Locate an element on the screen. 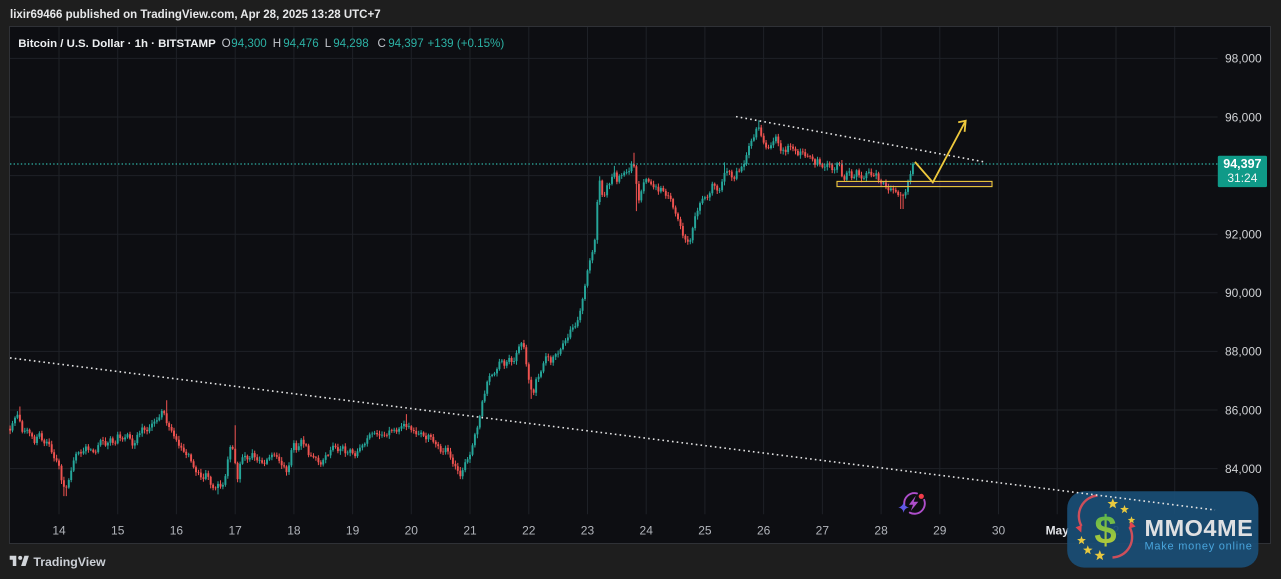  svg-text: 98,000 is located at coordinates (1243, 59).